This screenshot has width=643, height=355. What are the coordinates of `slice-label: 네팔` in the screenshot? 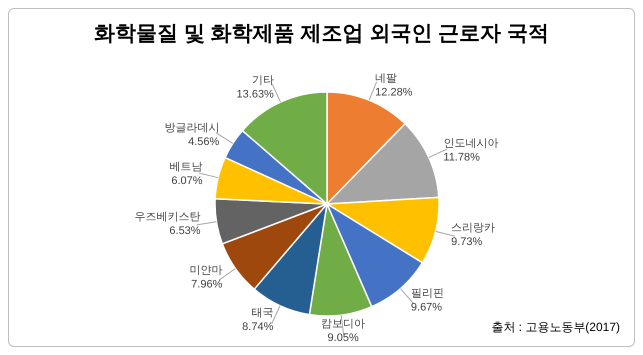 It's located at (386, 78).